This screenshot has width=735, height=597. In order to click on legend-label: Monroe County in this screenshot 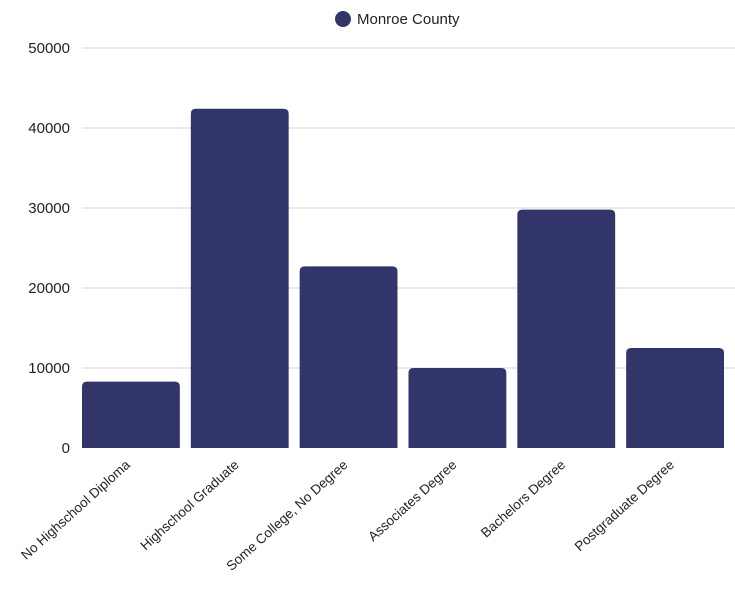, I will do `click(408, 19)`.